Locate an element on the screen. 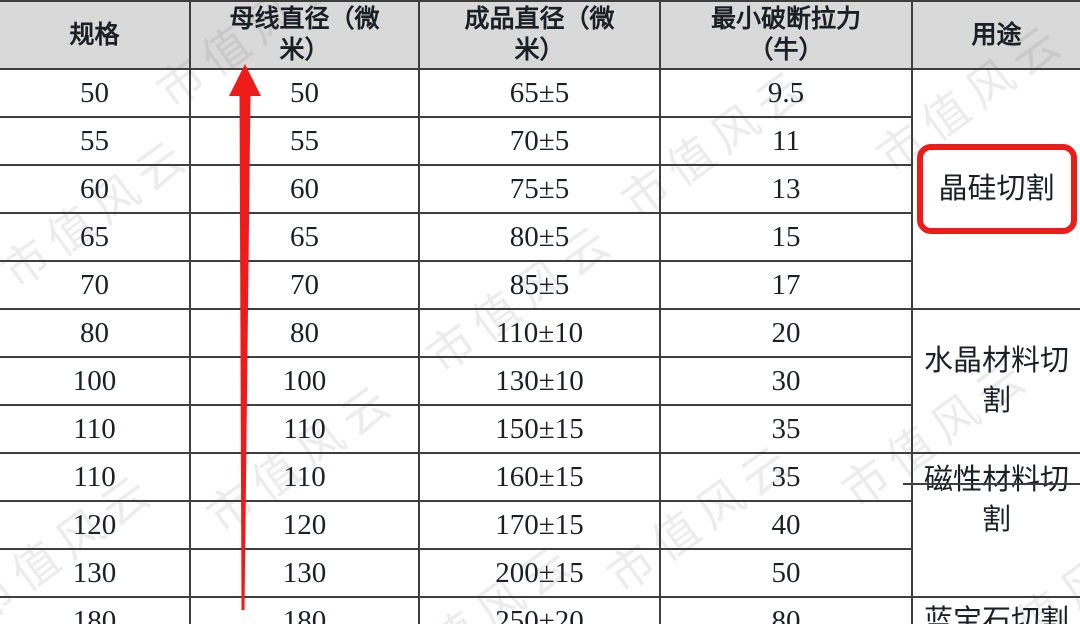  spec-cell: 120 is located at coordinates (95, 525).